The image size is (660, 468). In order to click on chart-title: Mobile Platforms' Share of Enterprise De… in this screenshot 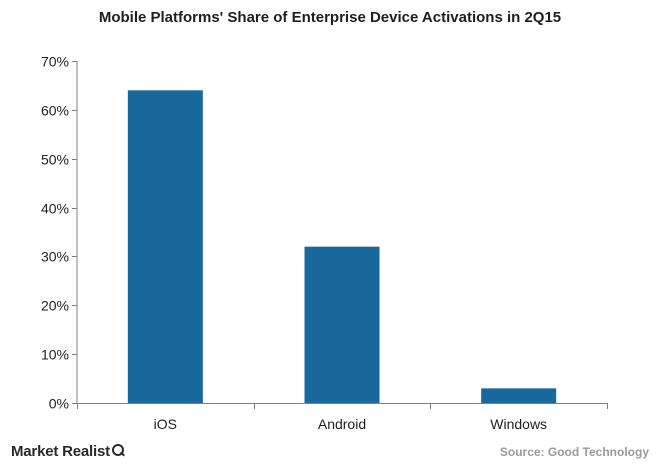, I will do `click(330, 17)`.